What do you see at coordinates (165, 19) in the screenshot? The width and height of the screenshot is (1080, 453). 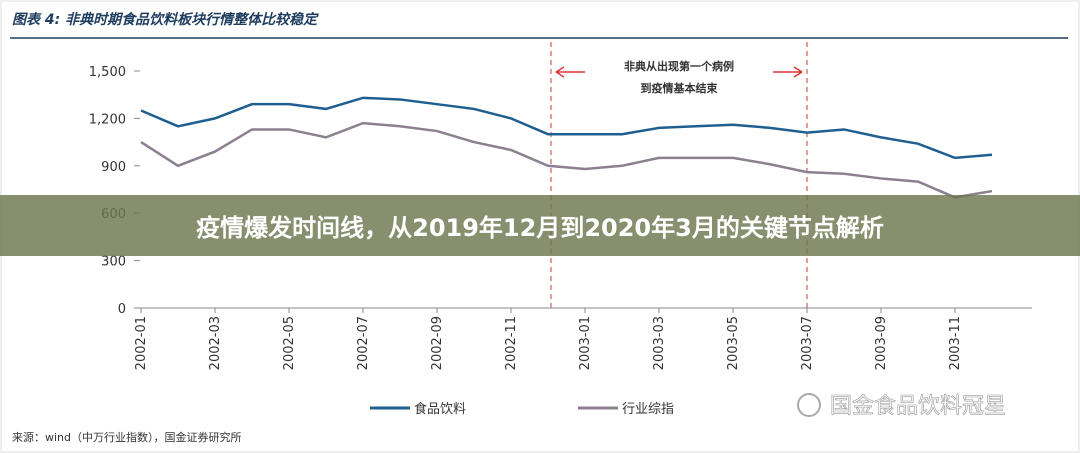 I see `chart-title: 图表 4: 非典时期食品饮料板块行情整体比较稳定` at bounding box center [165, 19].